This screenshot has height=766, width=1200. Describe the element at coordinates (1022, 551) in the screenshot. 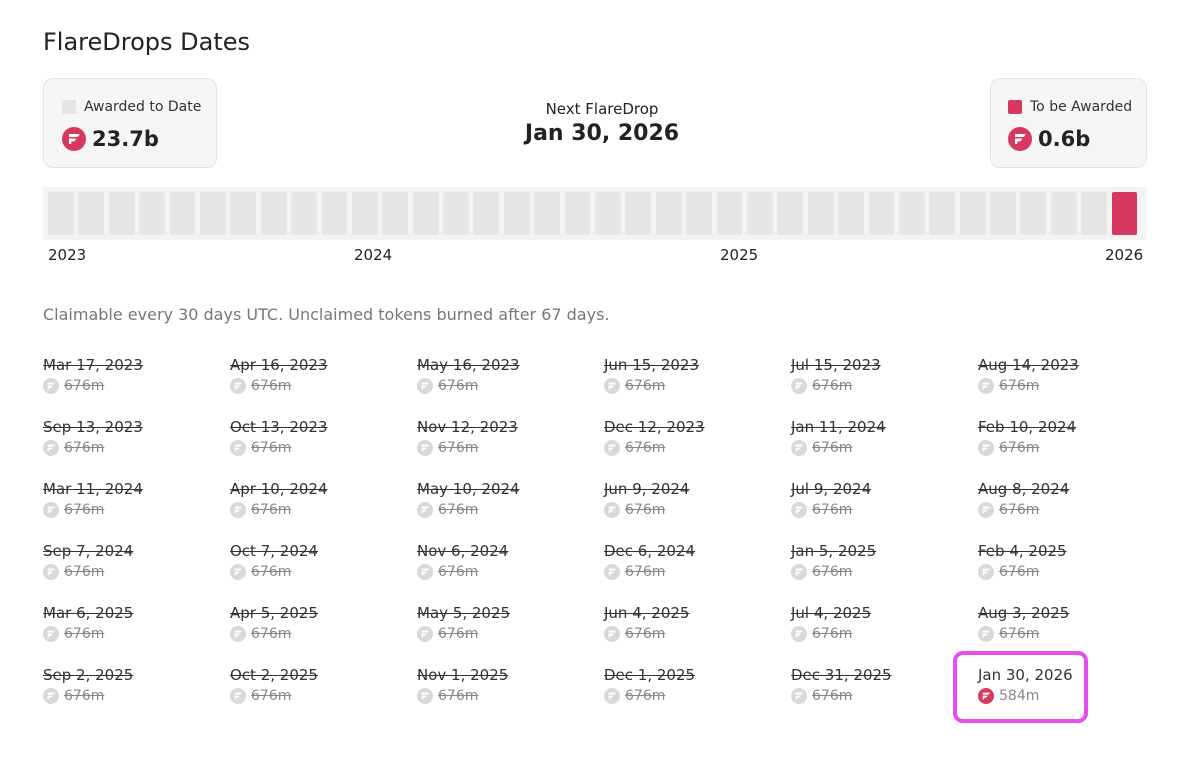

I see `drop-date: Feb 4, 2025` at that location.